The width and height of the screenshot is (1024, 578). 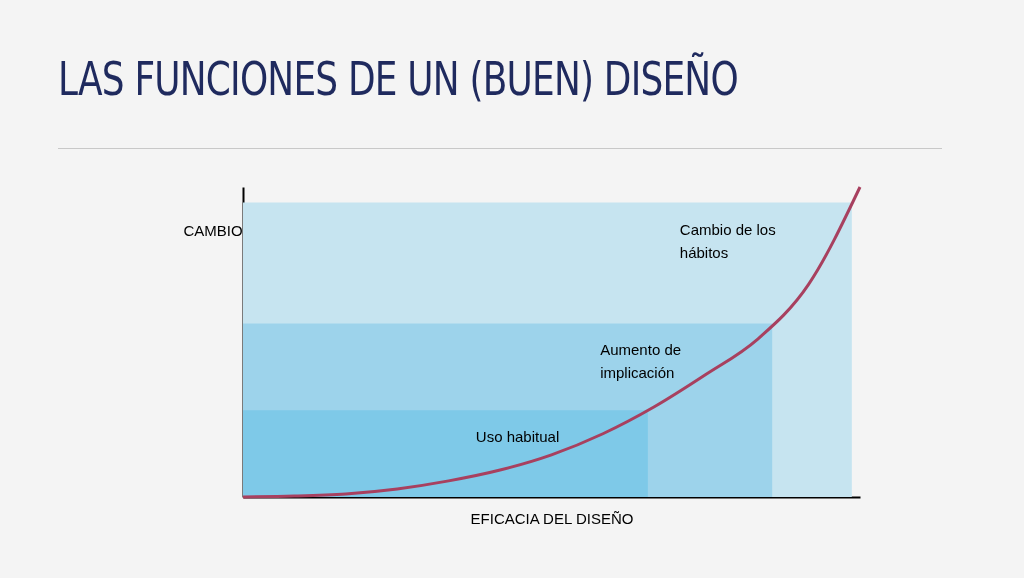 What do you see at coordinates (641, 361) in the screenshot?
I see `band-label: Aumento de implicación` at bounding box center [641, 361].